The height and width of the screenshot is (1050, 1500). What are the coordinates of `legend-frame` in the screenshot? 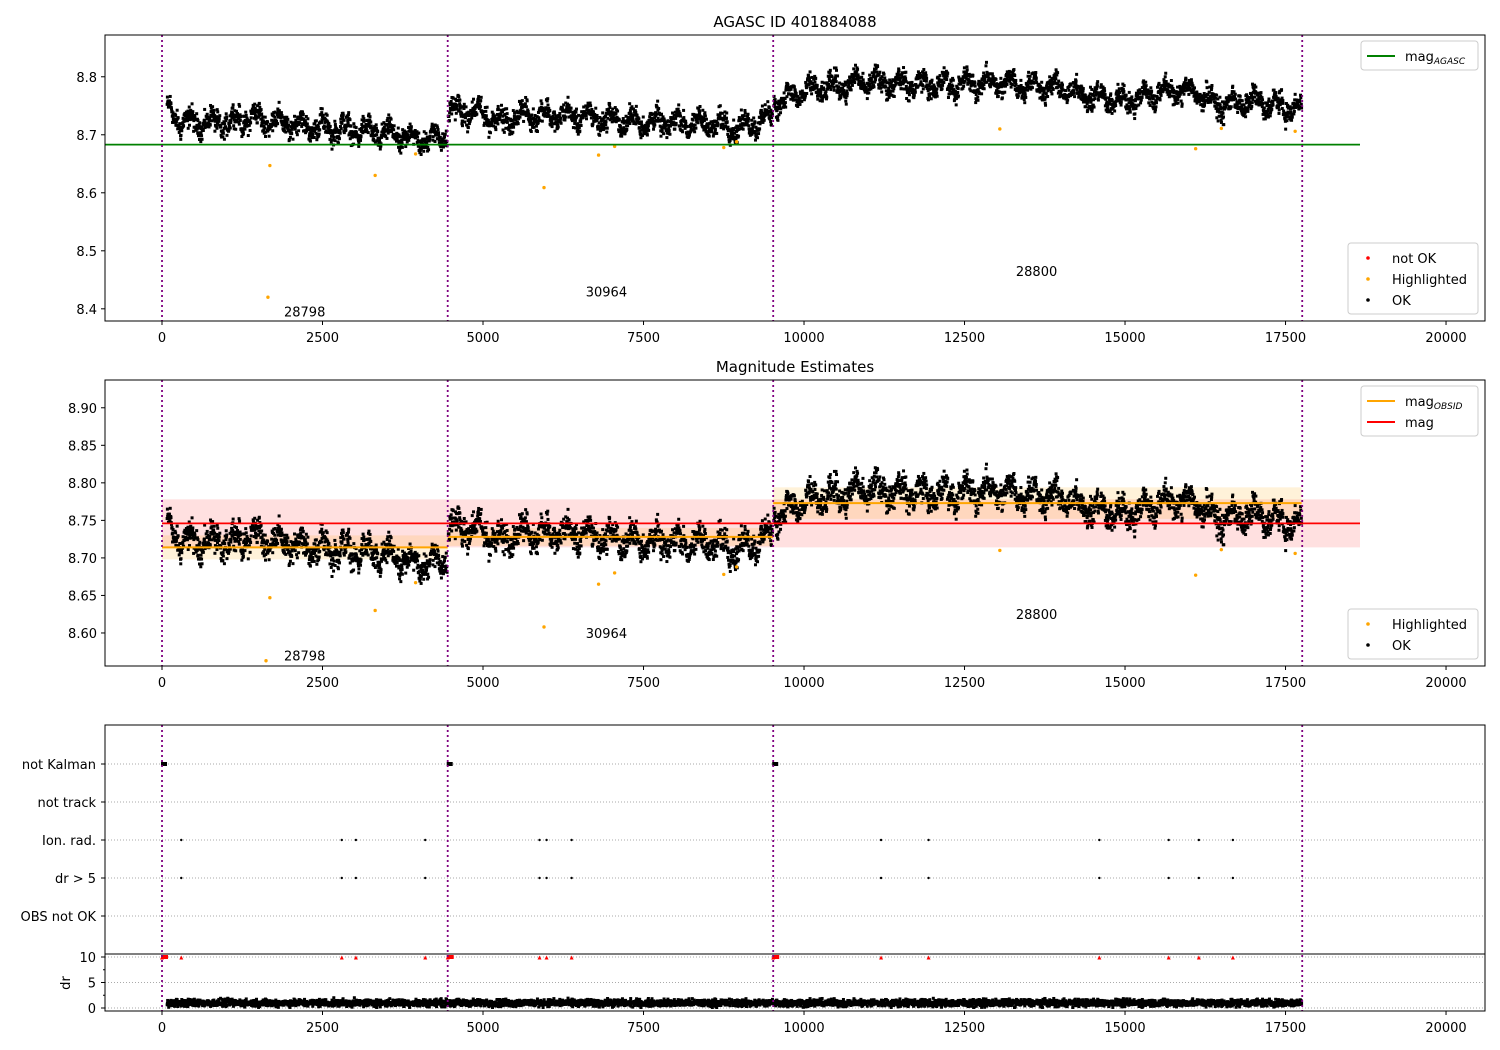 It's located at (1413, 278).